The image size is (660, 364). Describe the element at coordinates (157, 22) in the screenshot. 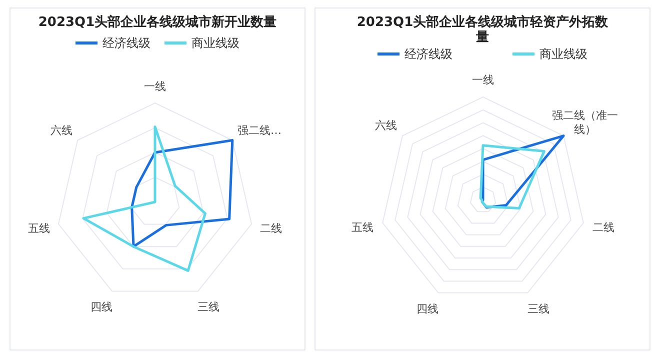

I see `chart-title: 2023Q1头部企业各线级城市新开业数量` at that location.